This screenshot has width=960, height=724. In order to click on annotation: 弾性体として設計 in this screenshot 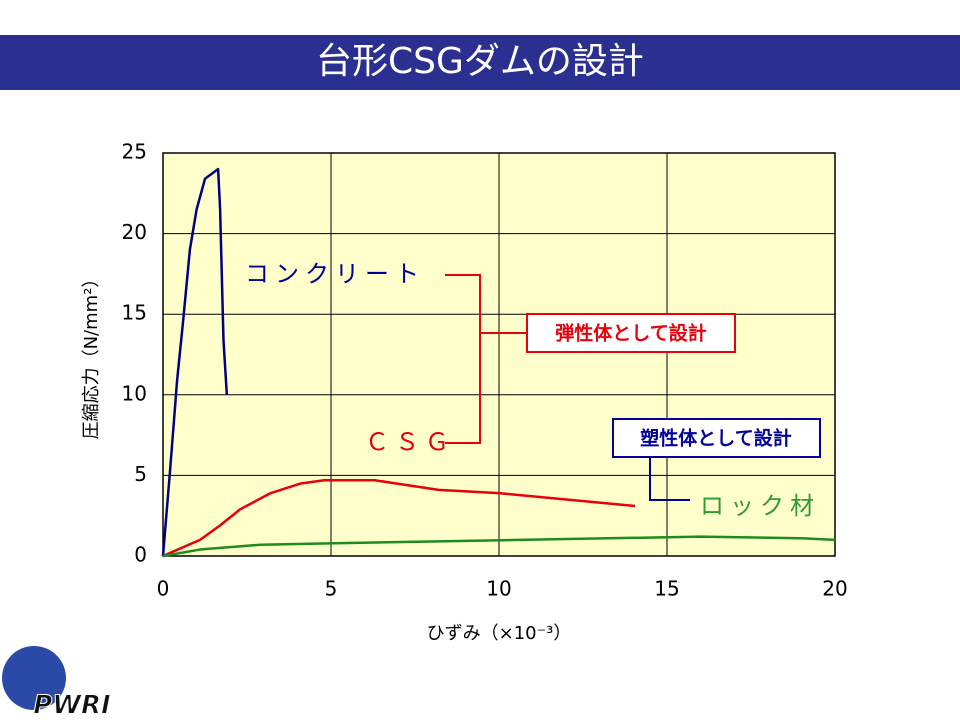, I will do `click(630, 333)`.